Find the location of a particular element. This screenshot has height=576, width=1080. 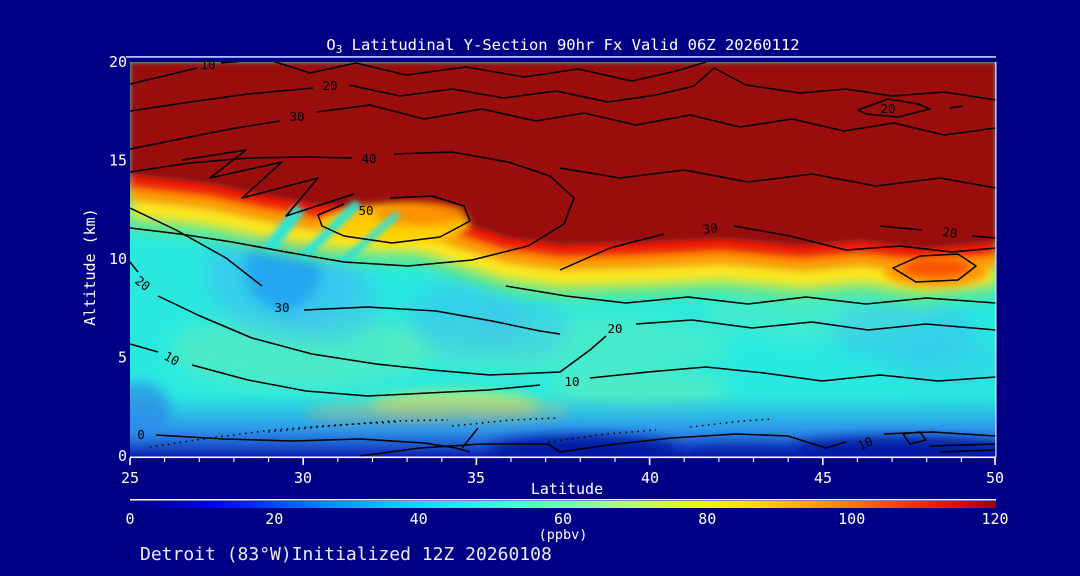

x-tick-30: 30 is located at coordinates (303, 478).